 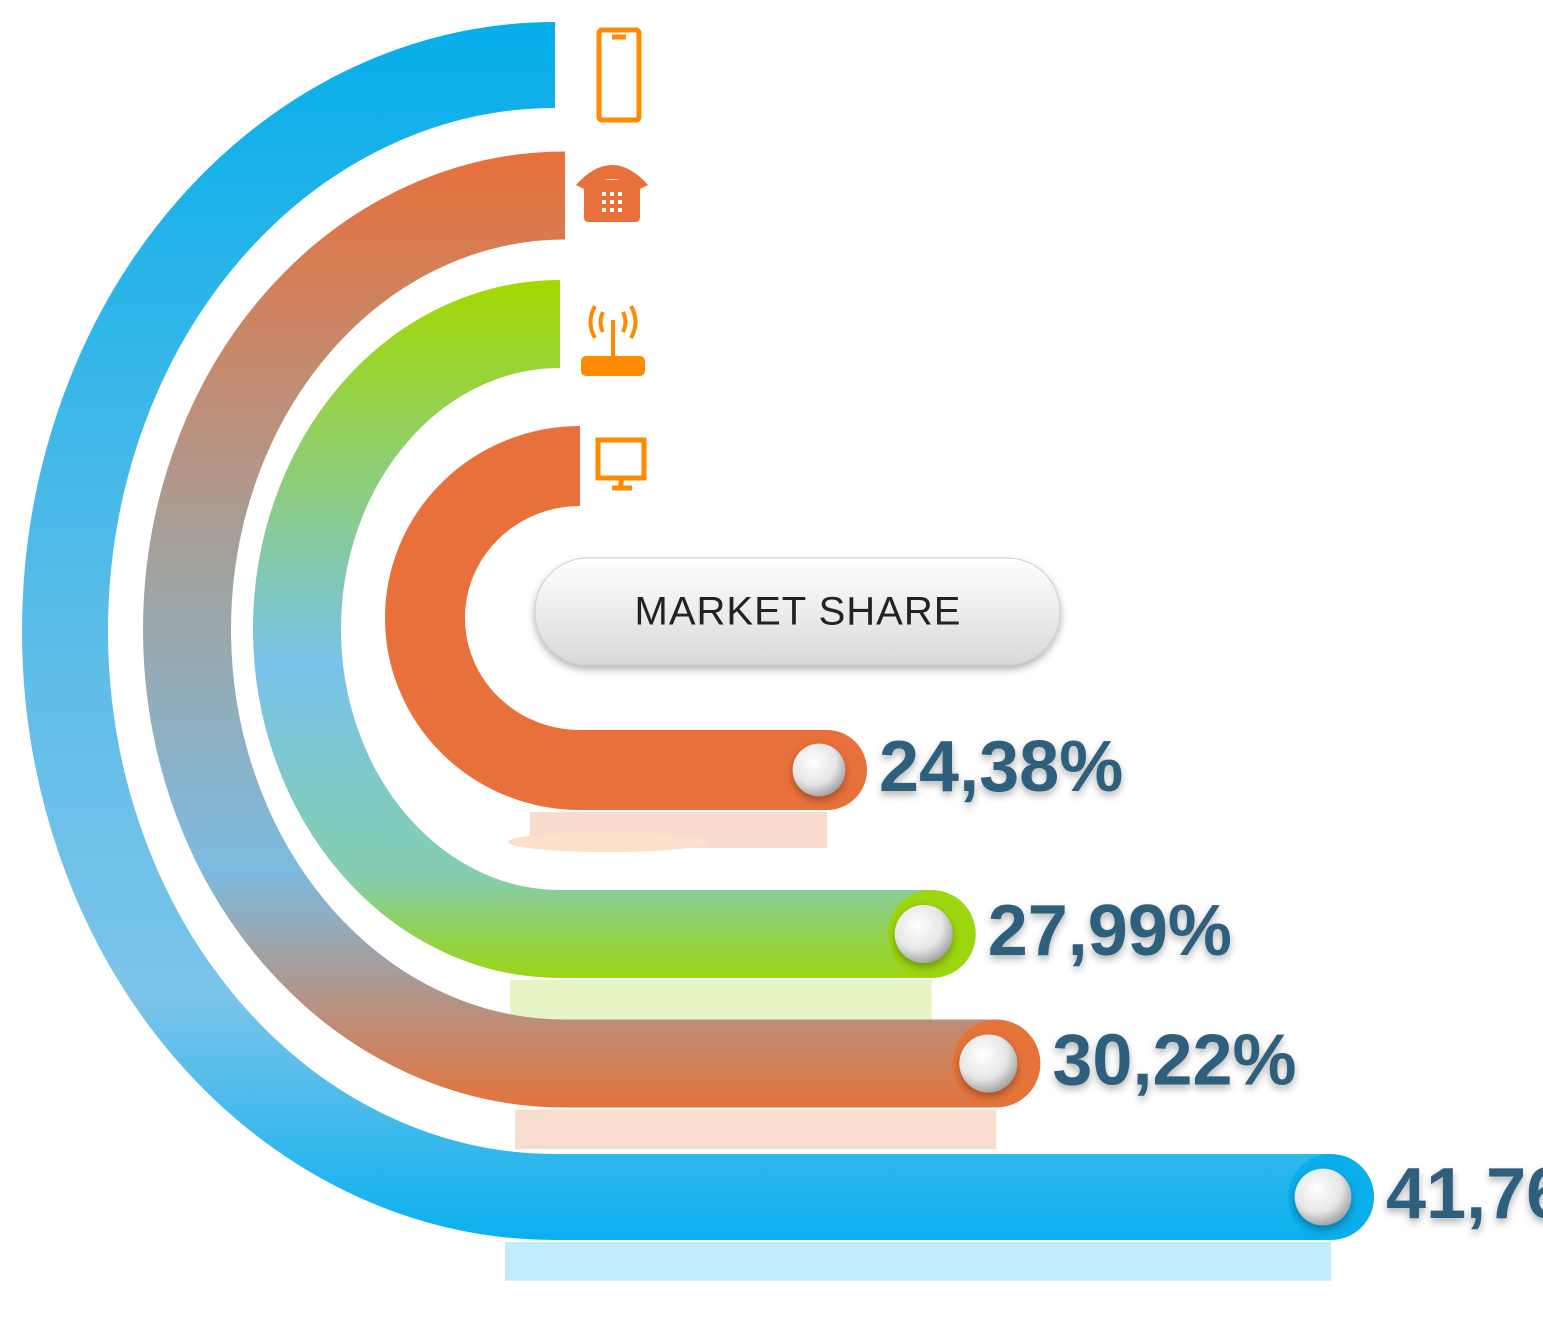 What do you see at coordinates (608, 842) in the screenshot?
I see `reflection` at bounding box center [608, 842].